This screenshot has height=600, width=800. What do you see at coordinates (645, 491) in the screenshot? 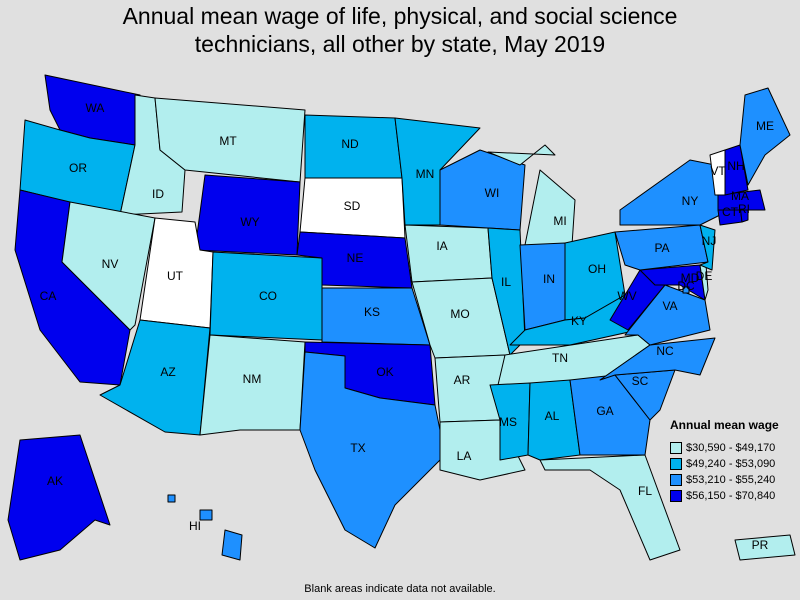
I see `state-label-fl: FL` at bounding box center [645, 491].